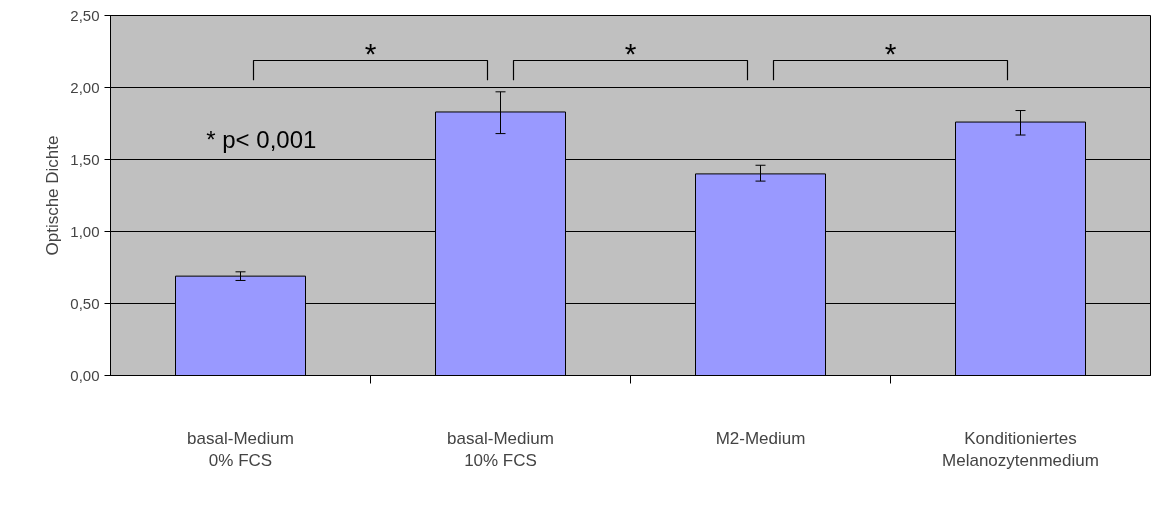 Image resolution: width=1168 pixels, height=530 pixels. Describe the element at coordinates (53, 195) in the screenshot. I see `y-axis-title: Optische Dichte` at that location.